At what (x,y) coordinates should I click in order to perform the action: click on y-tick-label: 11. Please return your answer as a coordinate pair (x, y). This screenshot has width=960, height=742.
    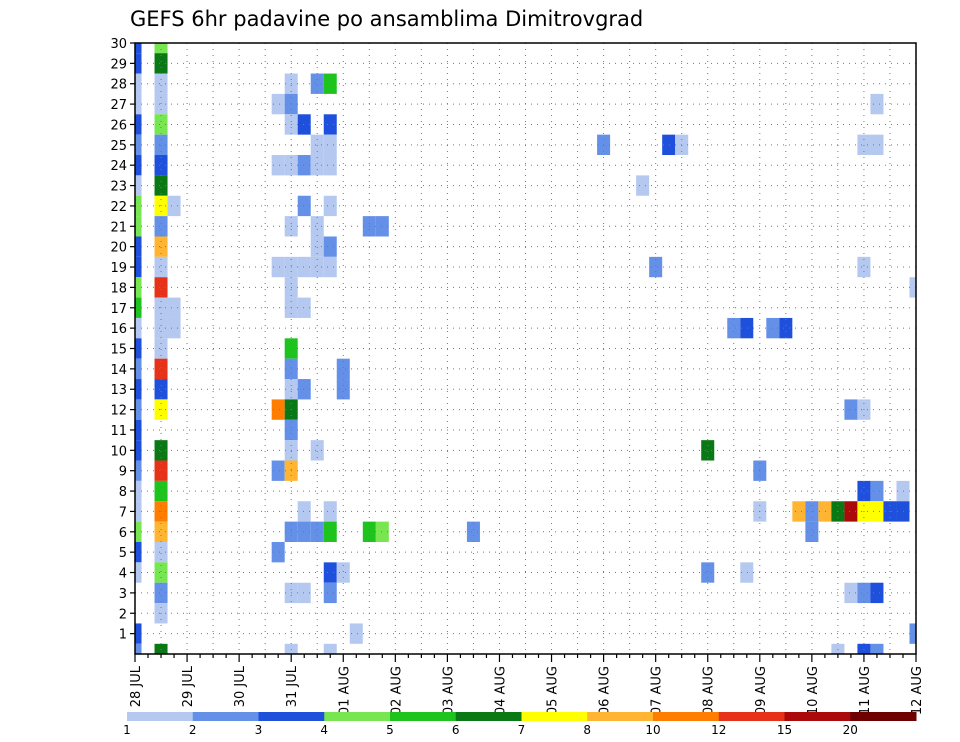
    Looking at the image, I should click on (118, 431).